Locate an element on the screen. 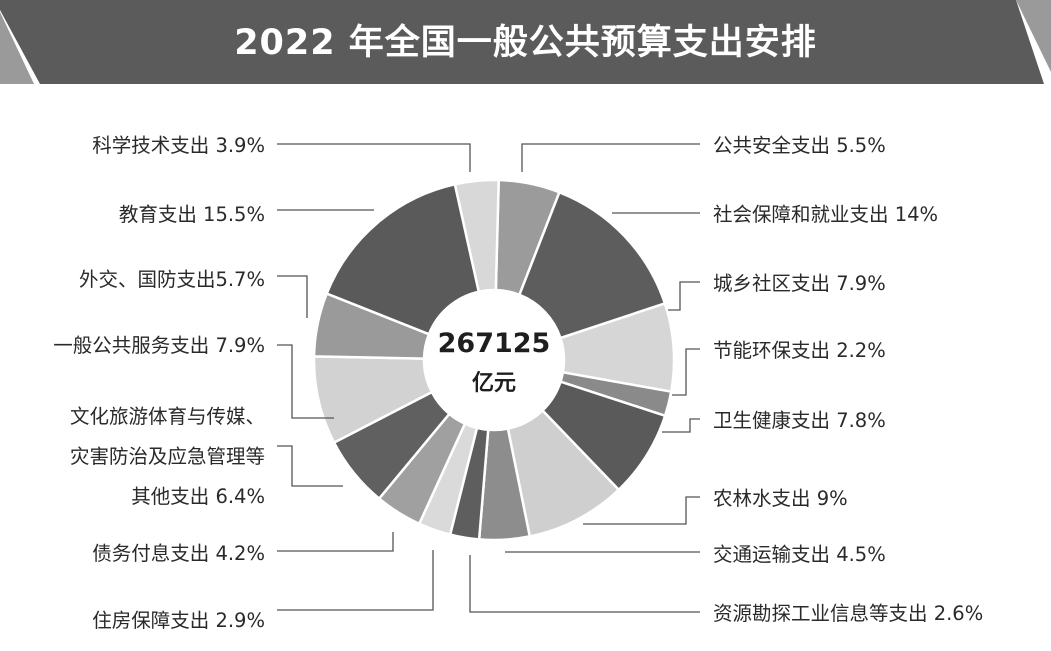 Image resolution: width=1051 pixels, height=651 pixels. slice-label: 住房保障支出 2.9% is located at coordinates (178, 620).